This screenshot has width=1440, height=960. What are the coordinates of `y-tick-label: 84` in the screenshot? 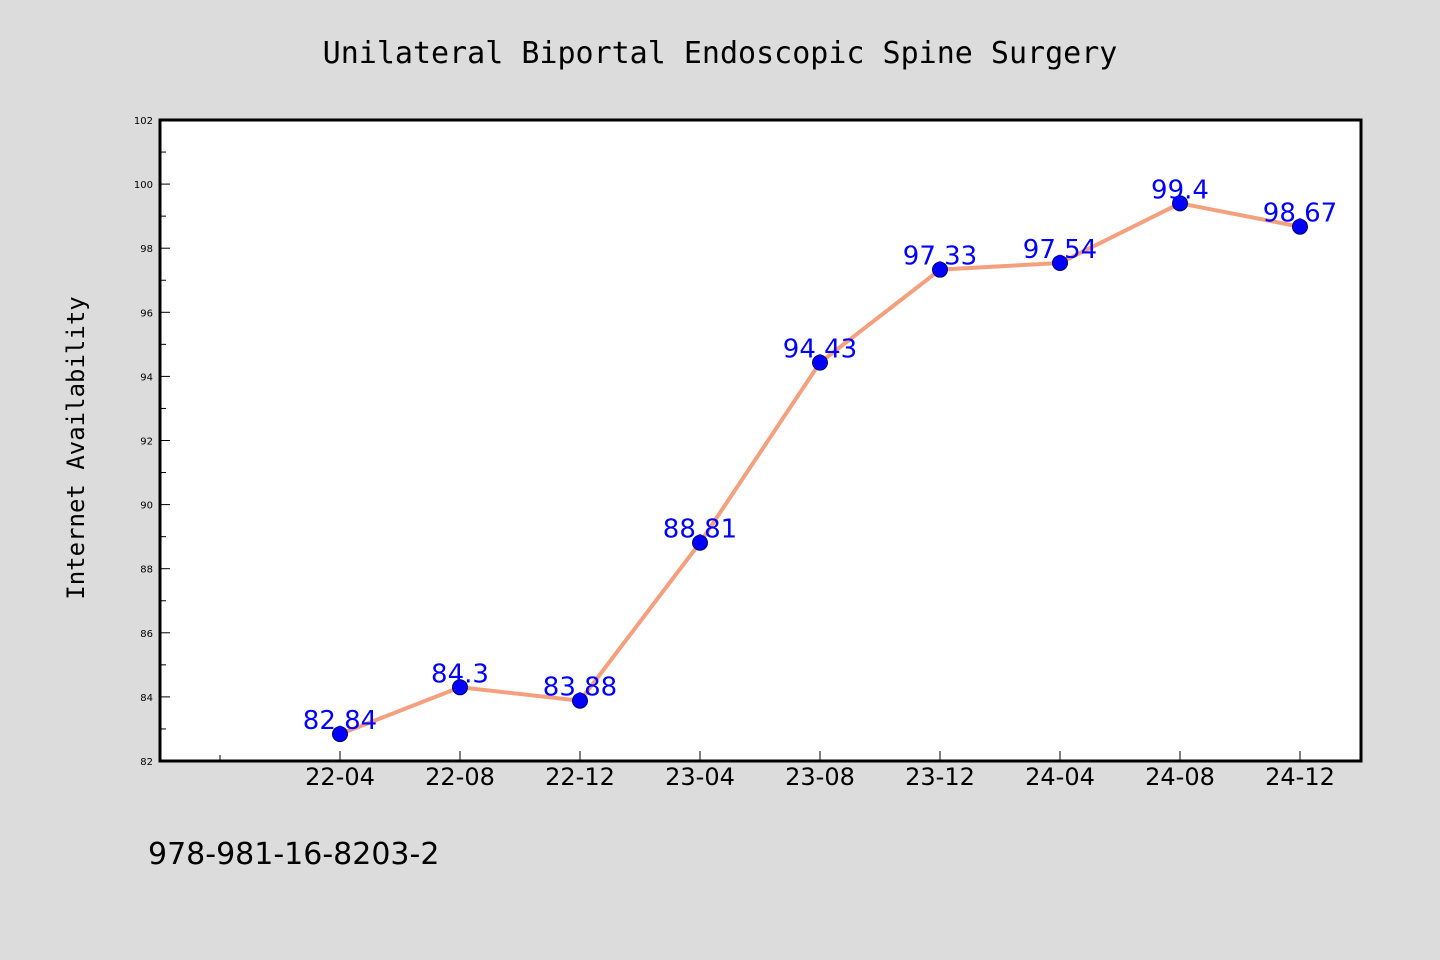 It's located at (146, 698).